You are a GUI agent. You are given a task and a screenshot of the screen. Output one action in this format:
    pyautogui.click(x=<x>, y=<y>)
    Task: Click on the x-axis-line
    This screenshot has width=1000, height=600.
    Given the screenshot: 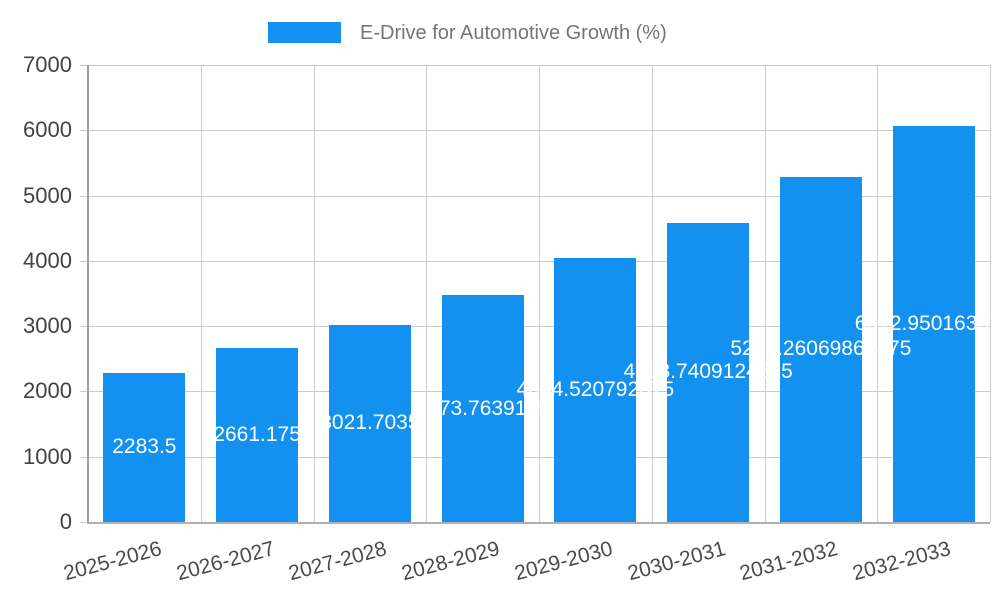 What is the action you would take?
    pyautogui.click(x=538, y=523)
    